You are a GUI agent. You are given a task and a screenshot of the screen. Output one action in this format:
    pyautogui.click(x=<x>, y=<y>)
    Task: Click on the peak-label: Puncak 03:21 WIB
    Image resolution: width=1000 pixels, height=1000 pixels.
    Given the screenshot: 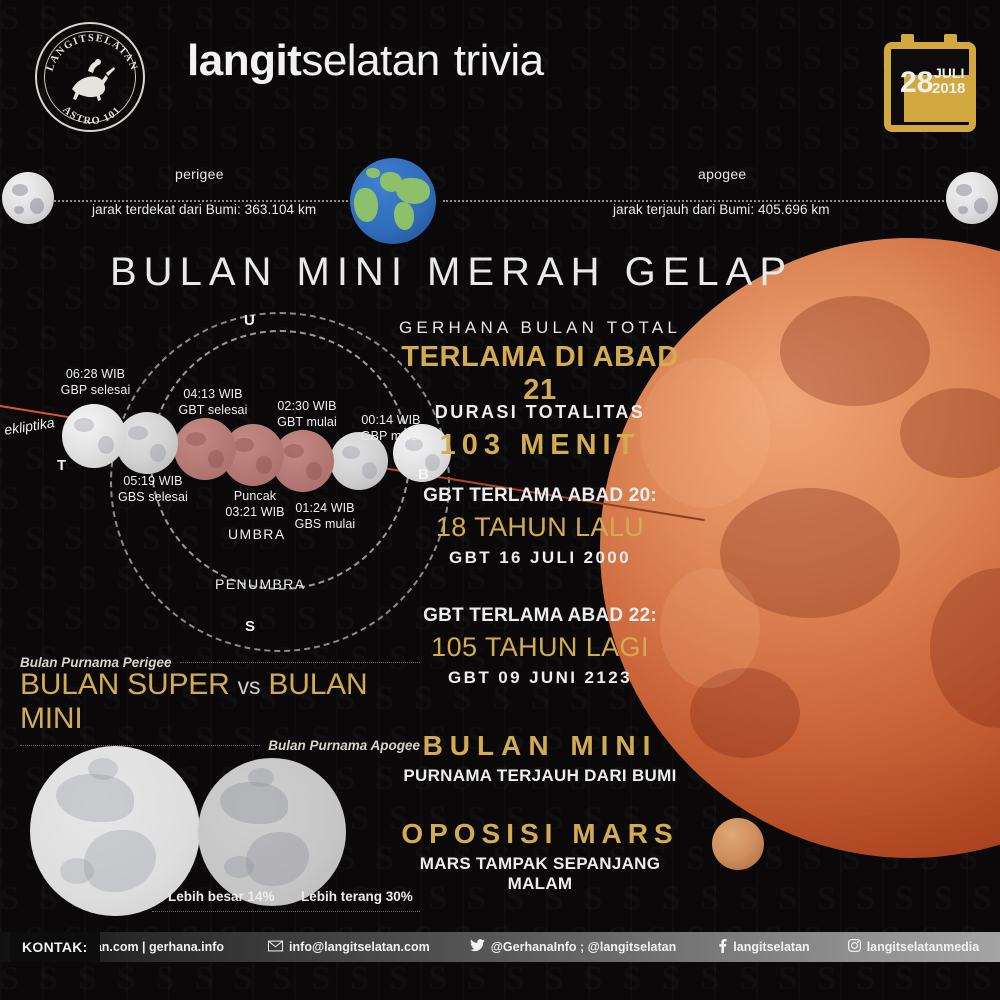 What is the action you would take?
    pyautogui.click(x=255, y=504)
    